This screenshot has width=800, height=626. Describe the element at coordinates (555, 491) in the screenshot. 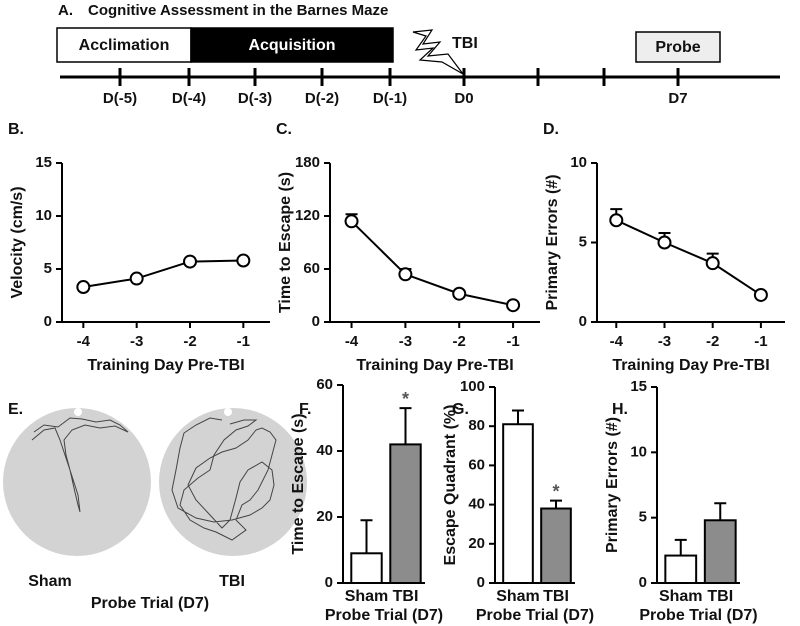

I see `significance-marker: *` at that location.